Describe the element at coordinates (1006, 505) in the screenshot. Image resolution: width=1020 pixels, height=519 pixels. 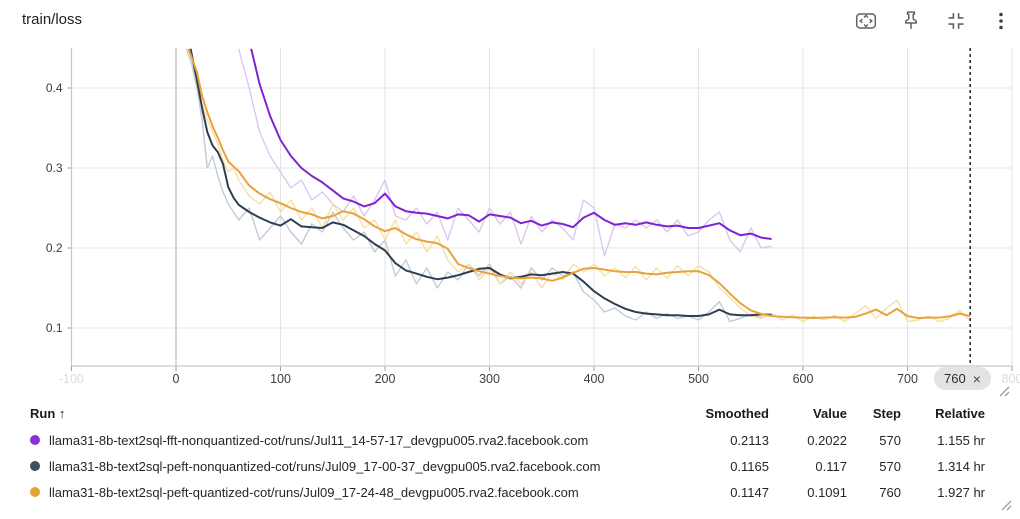
I see `panel-resize-handle` at that location.